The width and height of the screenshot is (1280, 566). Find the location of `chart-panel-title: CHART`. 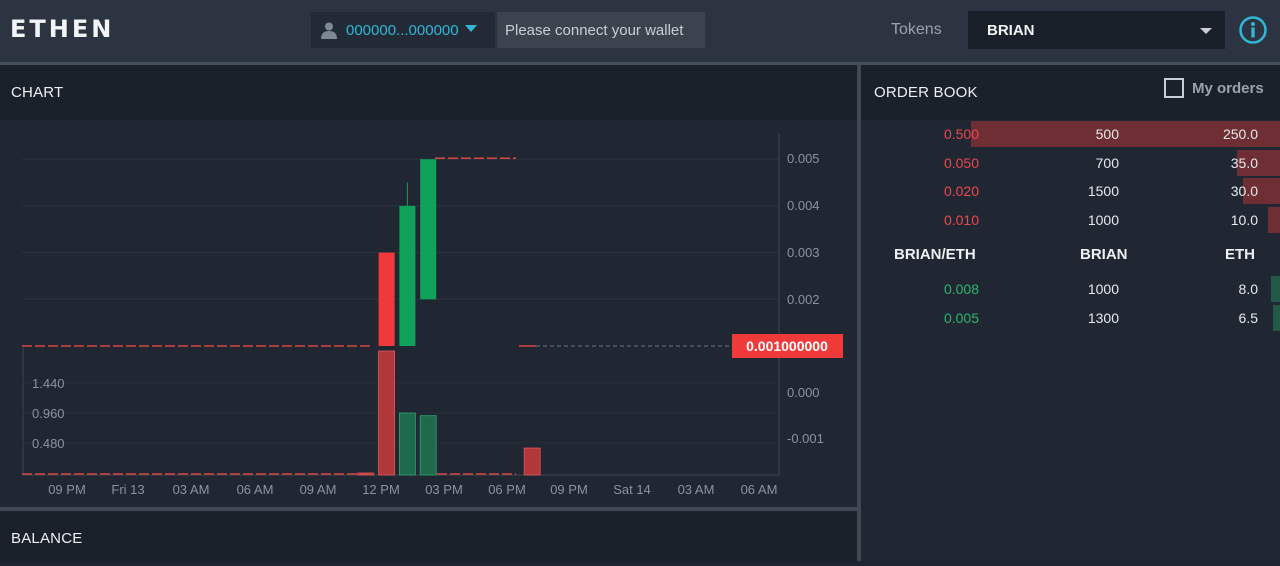

chart-panel-title: CHART is located at coordinates (37, 92).